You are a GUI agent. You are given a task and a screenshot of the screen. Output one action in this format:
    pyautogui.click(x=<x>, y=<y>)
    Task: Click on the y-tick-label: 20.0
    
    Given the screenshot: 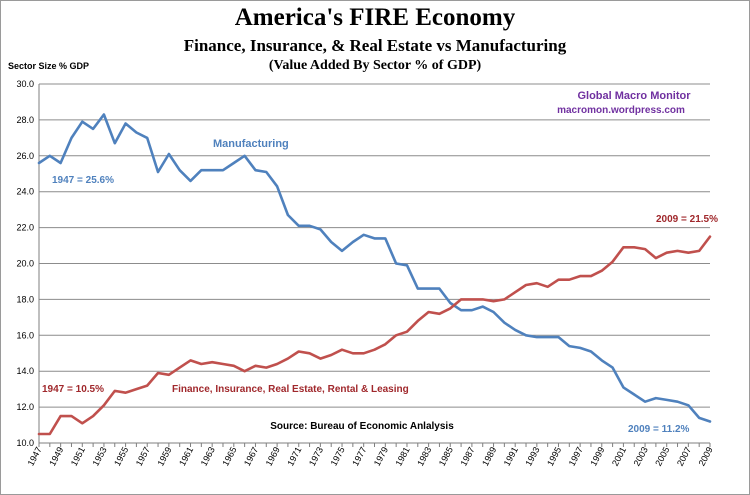 What is the action you would take?
    pyautogui.click(x=25, y=264)
    